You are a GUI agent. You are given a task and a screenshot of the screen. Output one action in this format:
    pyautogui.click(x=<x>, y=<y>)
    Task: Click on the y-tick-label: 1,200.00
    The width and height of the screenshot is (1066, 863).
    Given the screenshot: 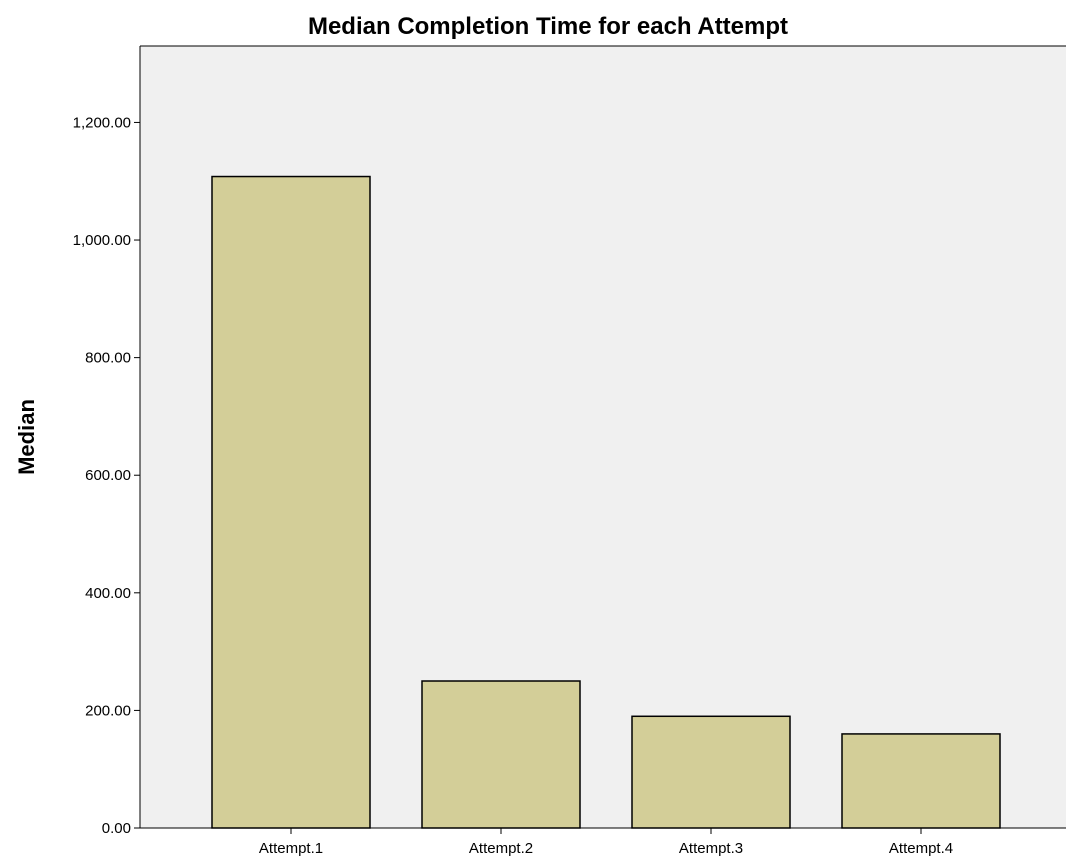 What is the action you would take?
    pyautogui.click(x=102, y=122)
    